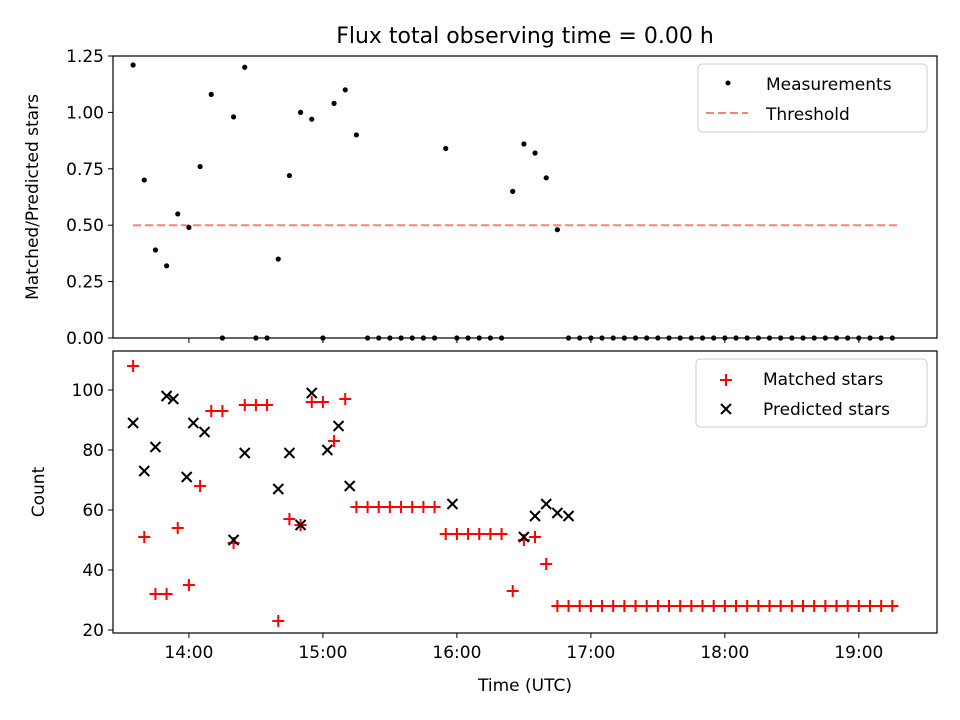 The height and width of the screenshot is (720, 960). Describe the element at coordinates (85, 57) in the screenshot. I see `top-y-tick-label: 1.25` at that location.